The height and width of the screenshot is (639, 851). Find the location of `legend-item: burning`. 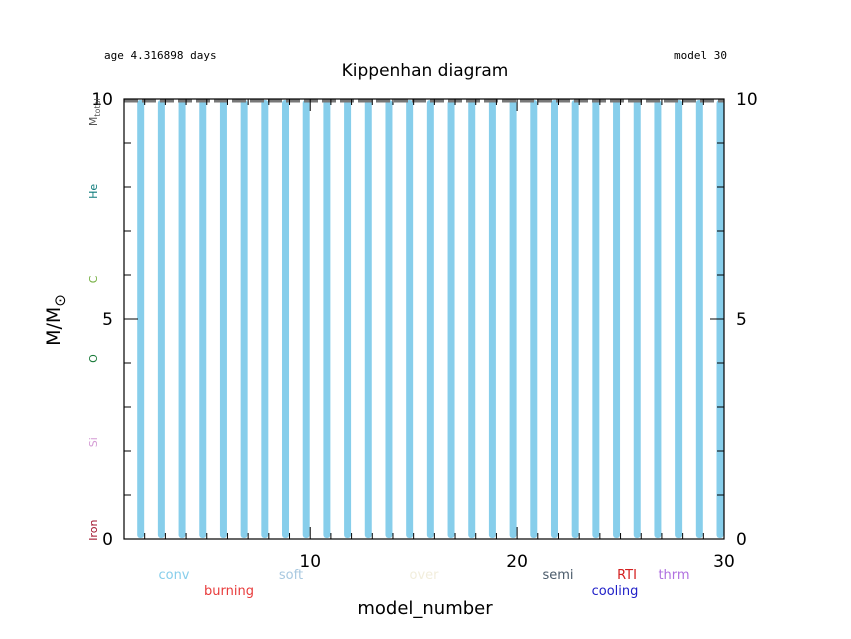

legend-item: burning is located at coordinates (229, 591).